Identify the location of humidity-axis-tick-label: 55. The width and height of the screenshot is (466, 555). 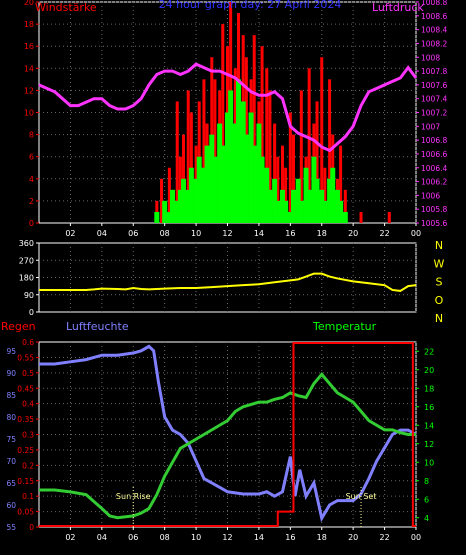
(11, 527).